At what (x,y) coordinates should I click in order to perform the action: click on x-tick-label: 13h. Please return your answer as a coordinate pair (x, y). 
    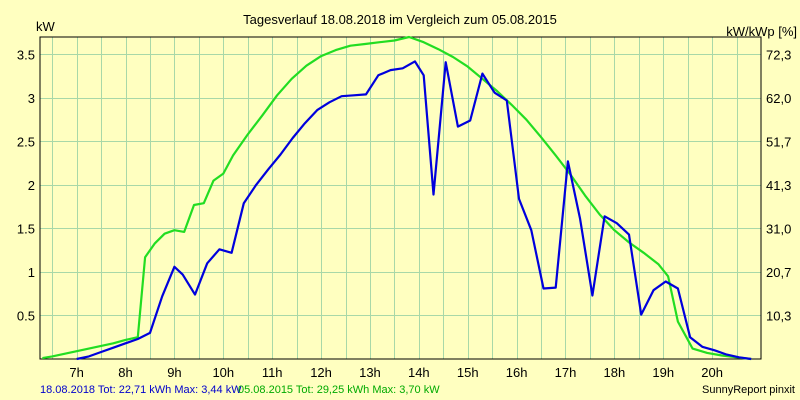
    Looking at the image, I should click on (370, 372).